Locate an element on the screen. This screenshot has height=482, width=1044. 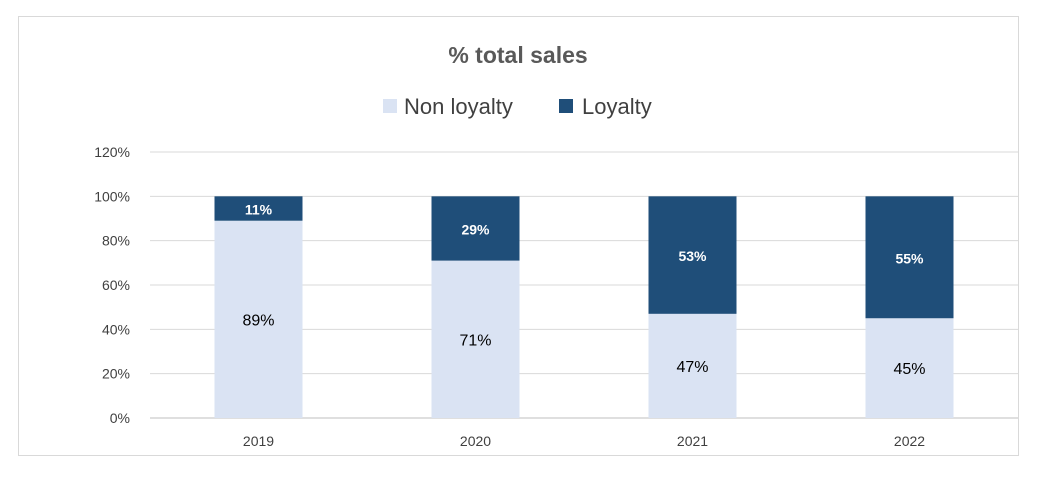
x-tick-label: 2020 is located at coordinates (475, 441).